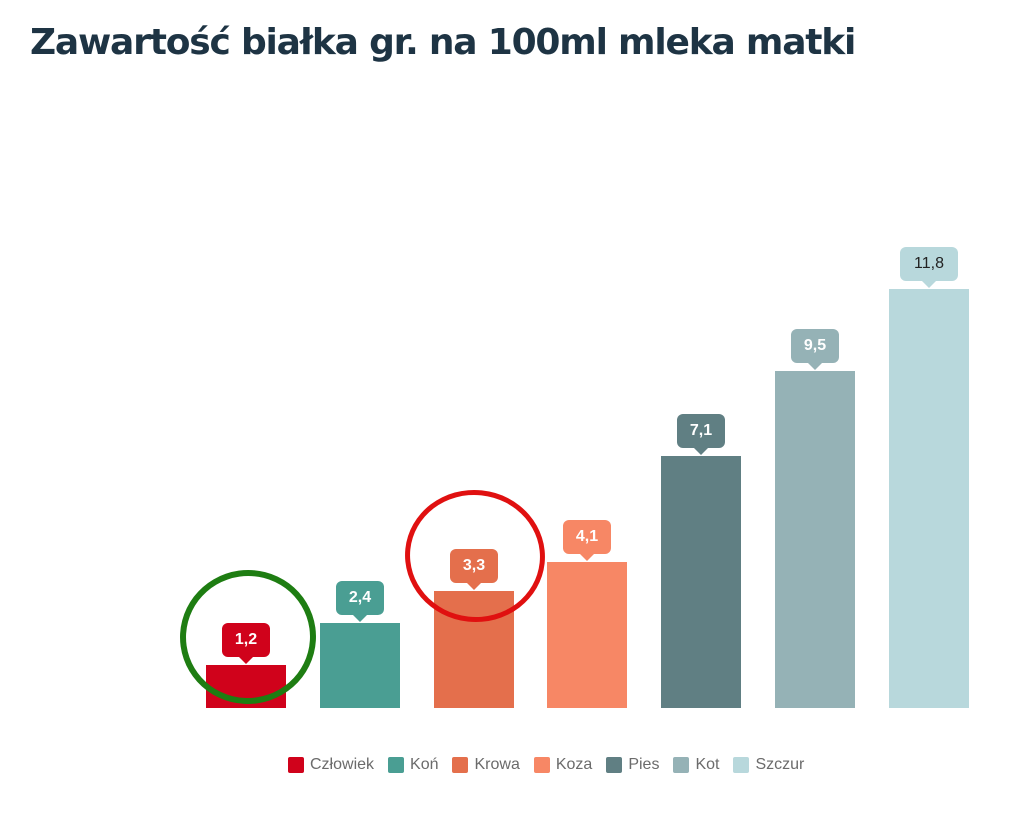 This screenshot has width=1029, height=813. I want to click on legend-item-koń: Koń, so click(413, 765).